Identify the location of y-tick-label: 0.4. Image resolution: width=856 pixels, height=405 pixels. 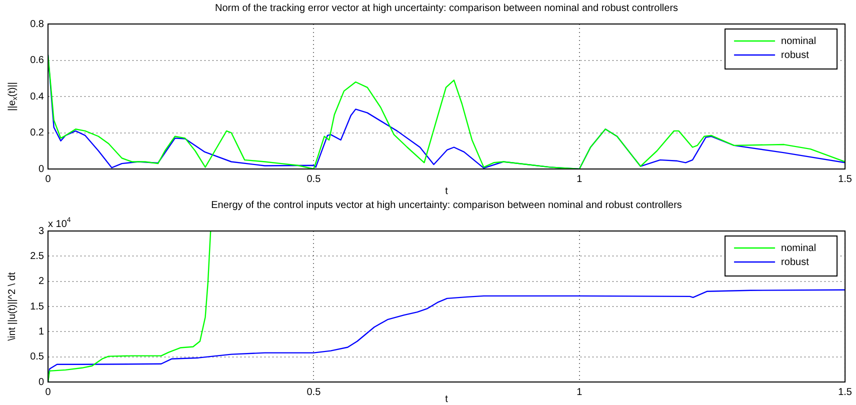
(37, 96).